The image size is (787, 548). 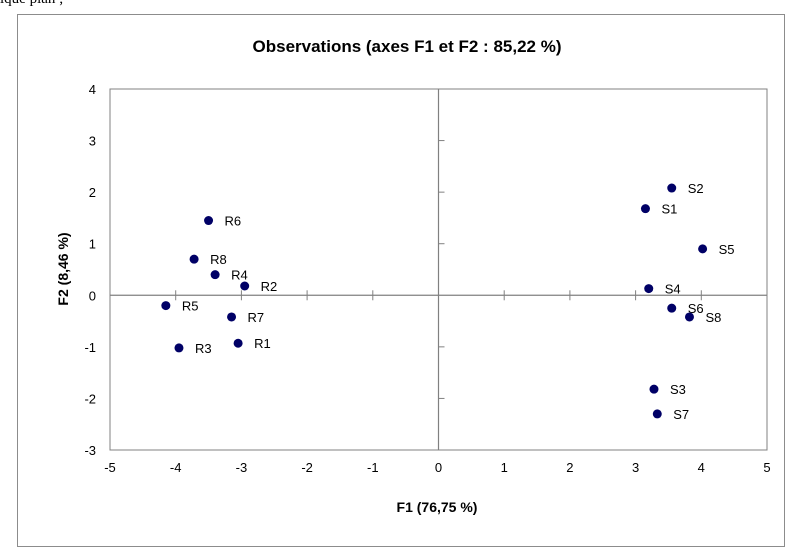 What do you see at coordinates (208, 259) in the screenshot?
I see `data-point: R8` at bounding box center [208, 259].